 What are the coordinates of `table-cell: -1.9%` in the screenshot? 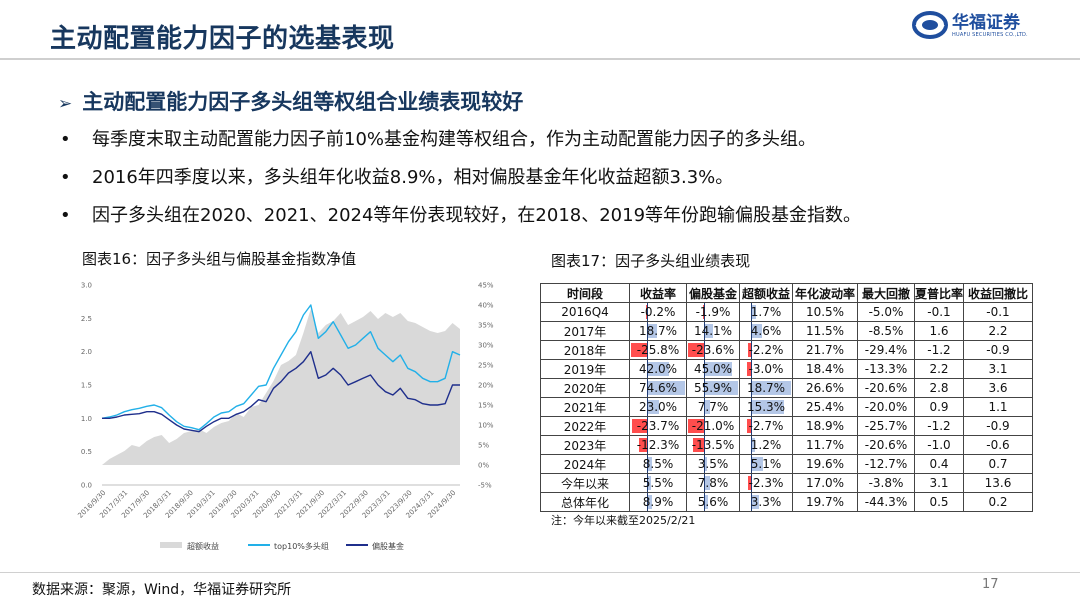 It's located at (713, 312).